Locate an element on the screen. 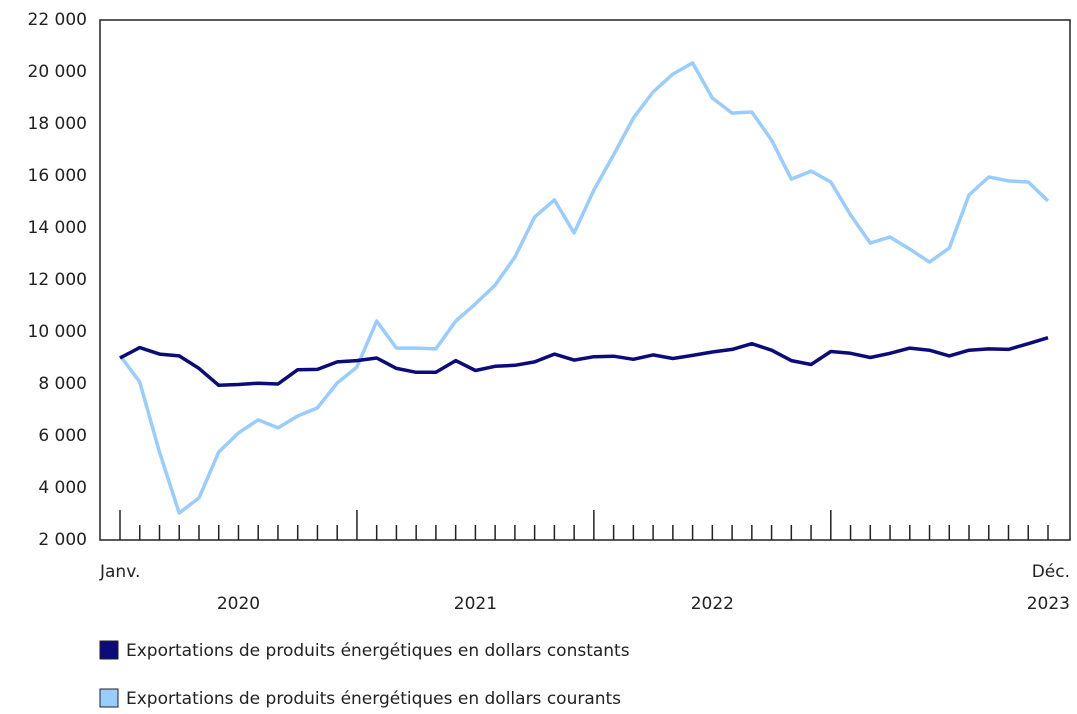 The width and height of the screenshot is (1077, 714). x-tick-label: Janv. is located at coordinates (119, 572).